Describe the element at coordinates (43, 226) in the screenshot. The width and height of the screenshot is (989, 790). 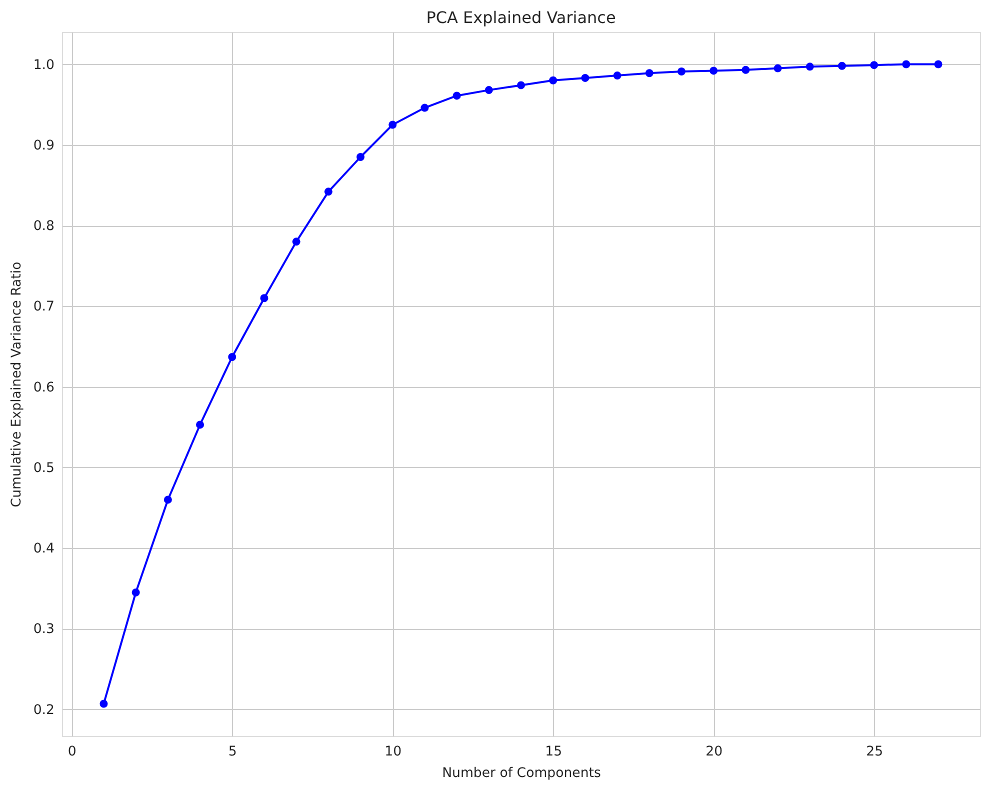
I see `y-tick-label: 0.8` at that location.